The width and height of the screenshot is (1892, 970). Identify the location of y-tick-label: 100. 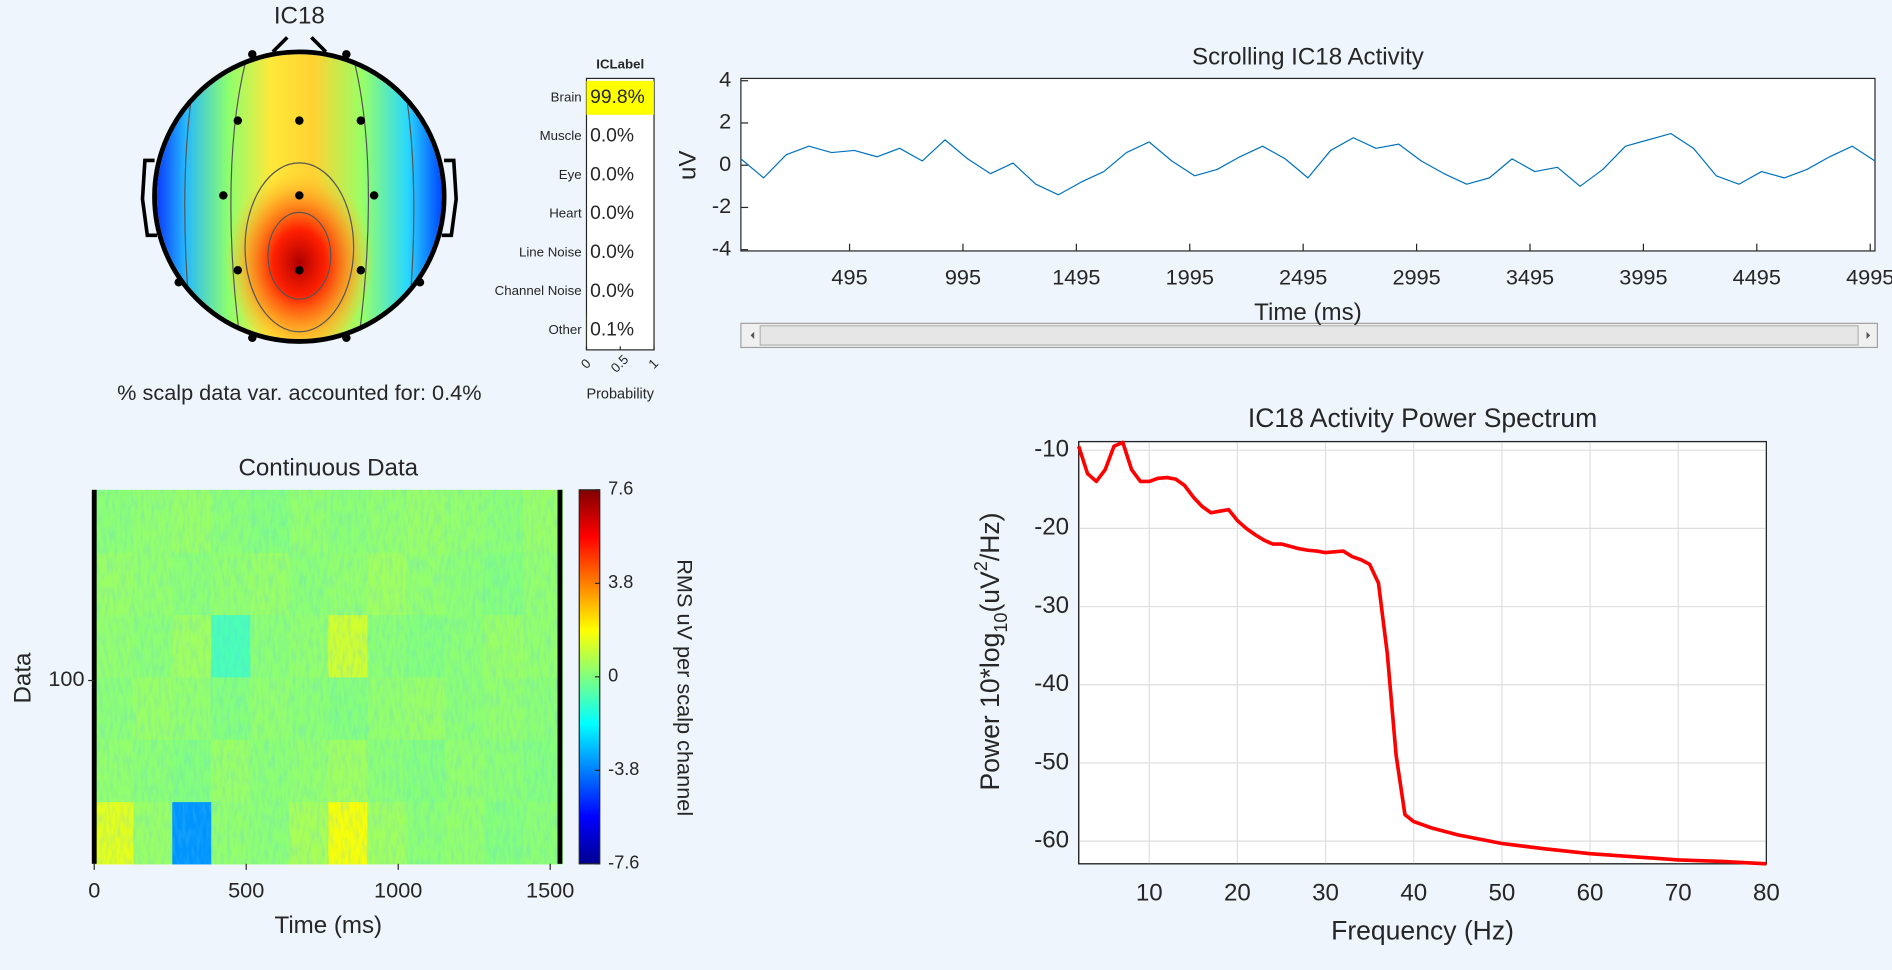
(66, 678).